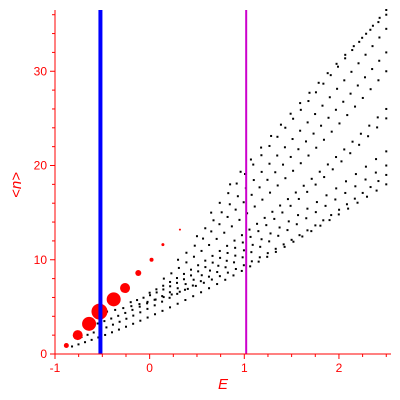 This screenshot has width=400, height=400. What do you see at coordinates (41, 71) in the screenshot?
I see `y-tick-label: 30` at bounding box center [41, 71].